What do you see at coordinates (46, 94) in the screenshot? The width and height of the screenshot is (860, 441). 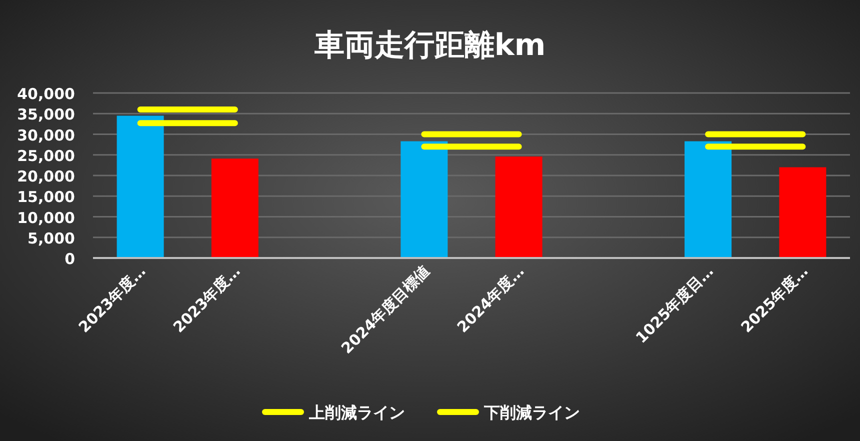 I see `y-tick-label: 40,000` at bounding box center [46, 94].